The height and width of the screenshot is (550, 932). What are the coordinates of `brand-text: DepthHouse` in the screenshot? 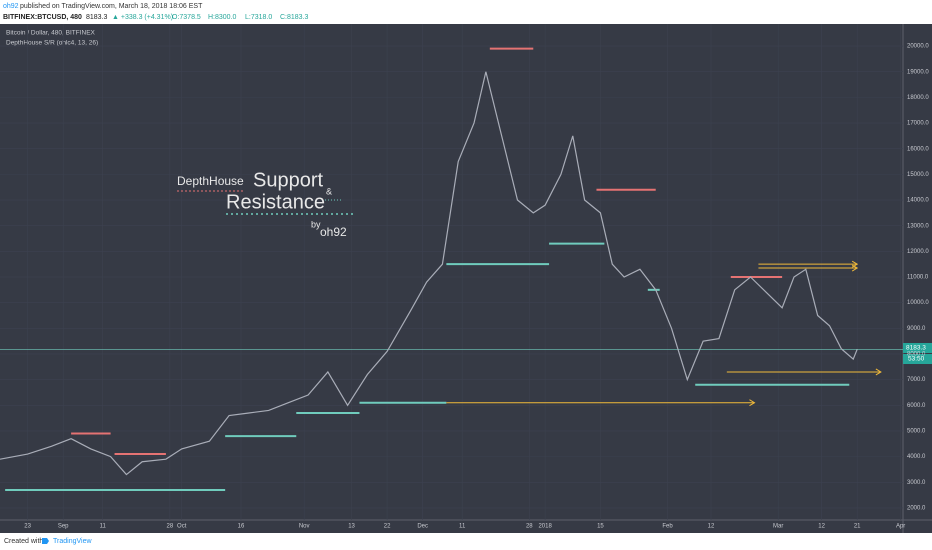 It's located at (210, 181).